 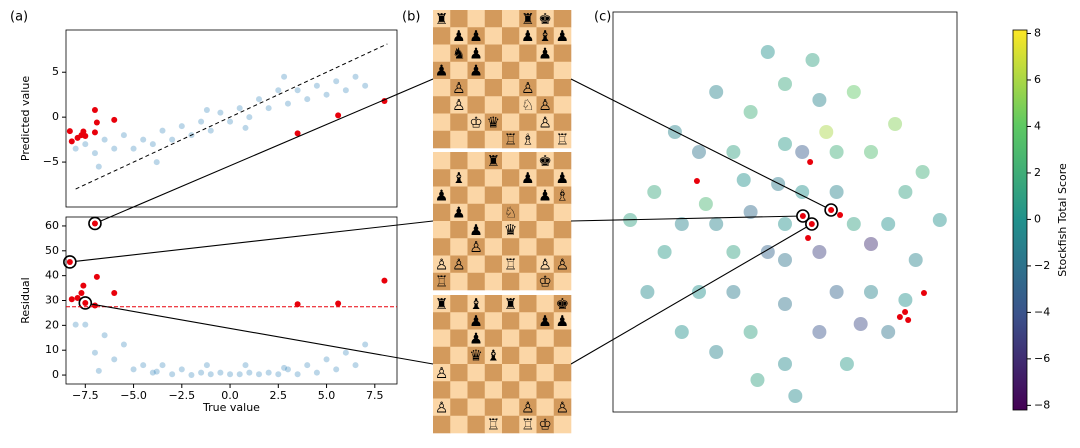 I want to click on colorbar-tick-label: −6, so click(x=1042, y=358).